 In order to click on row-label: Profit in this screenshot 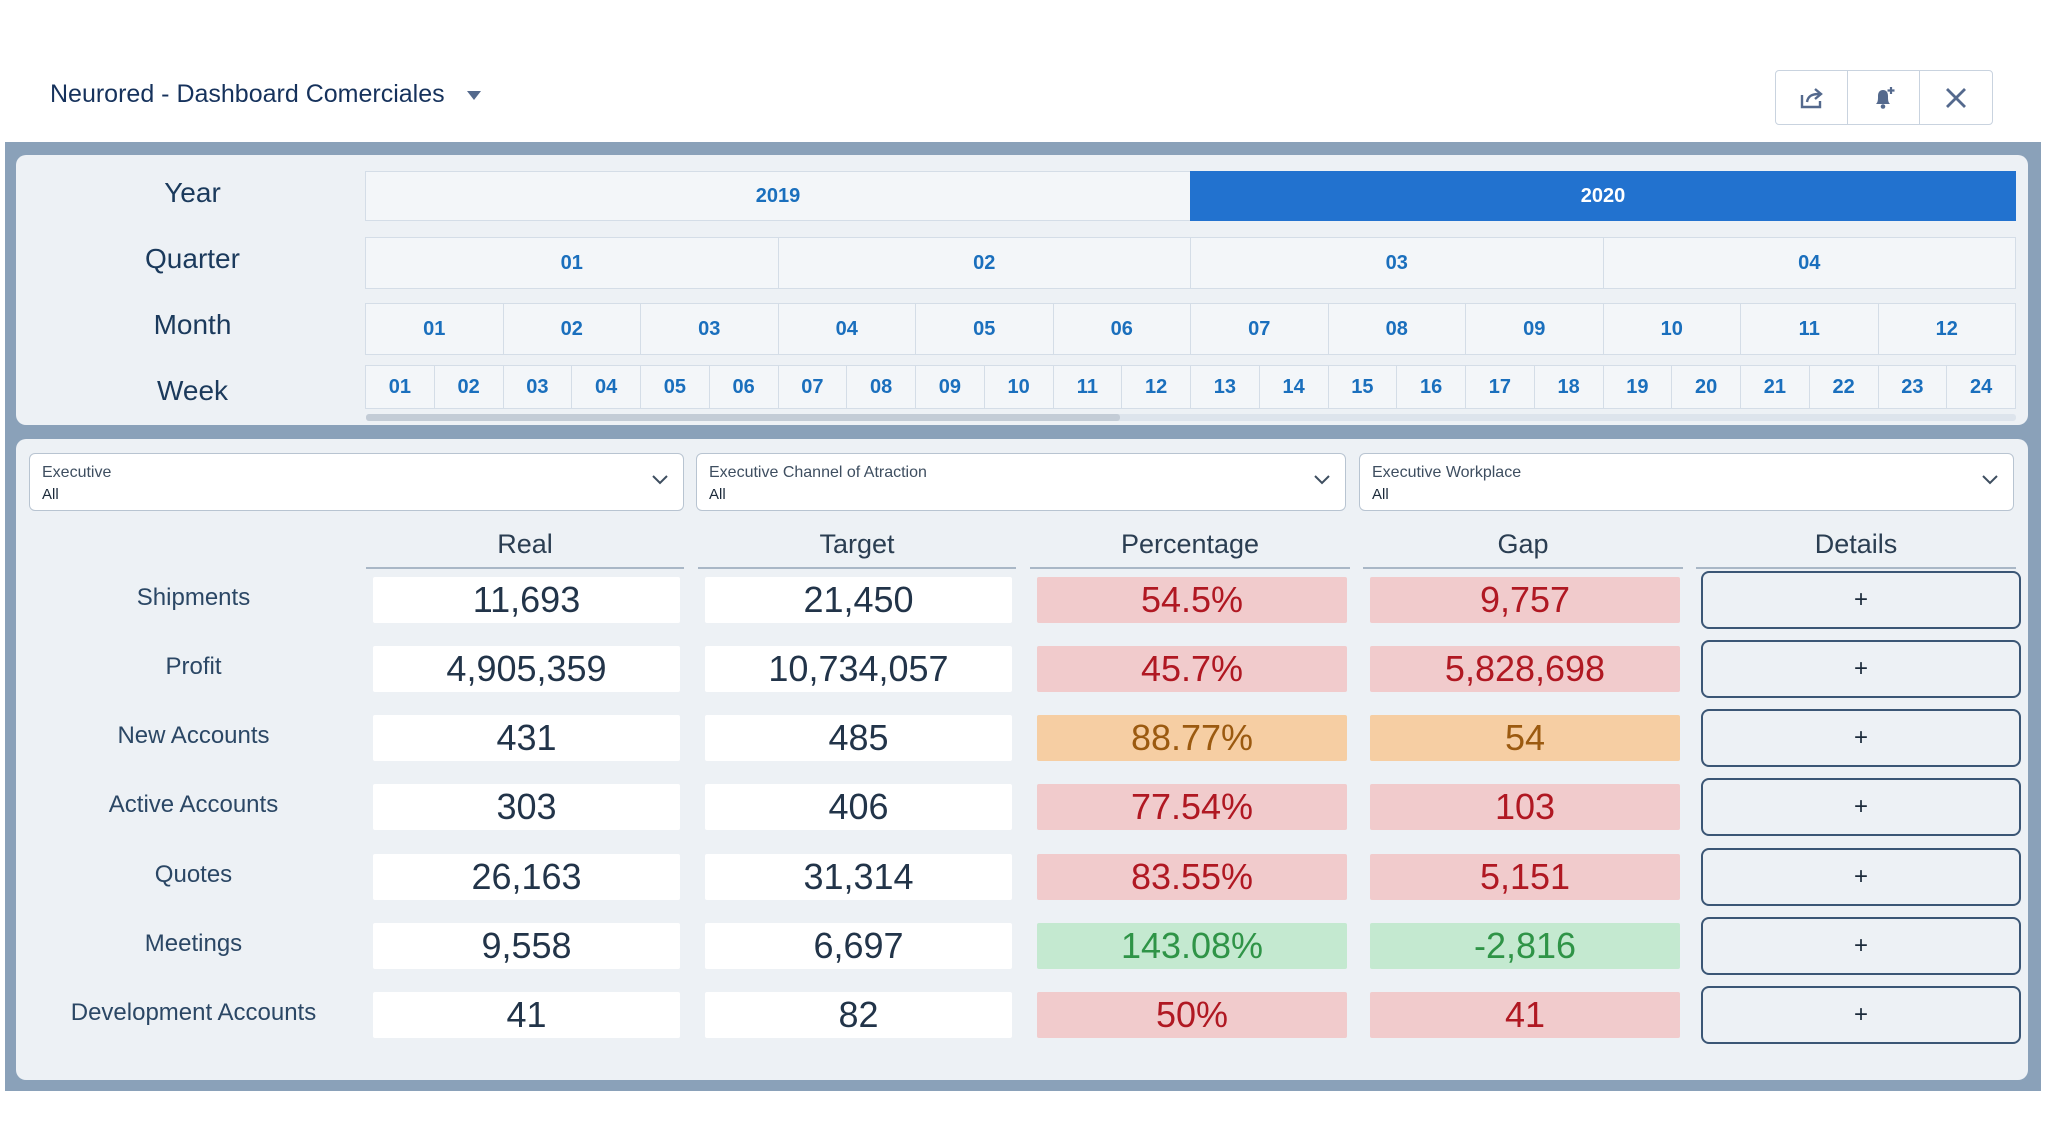, I will do `click(193, 666)`.